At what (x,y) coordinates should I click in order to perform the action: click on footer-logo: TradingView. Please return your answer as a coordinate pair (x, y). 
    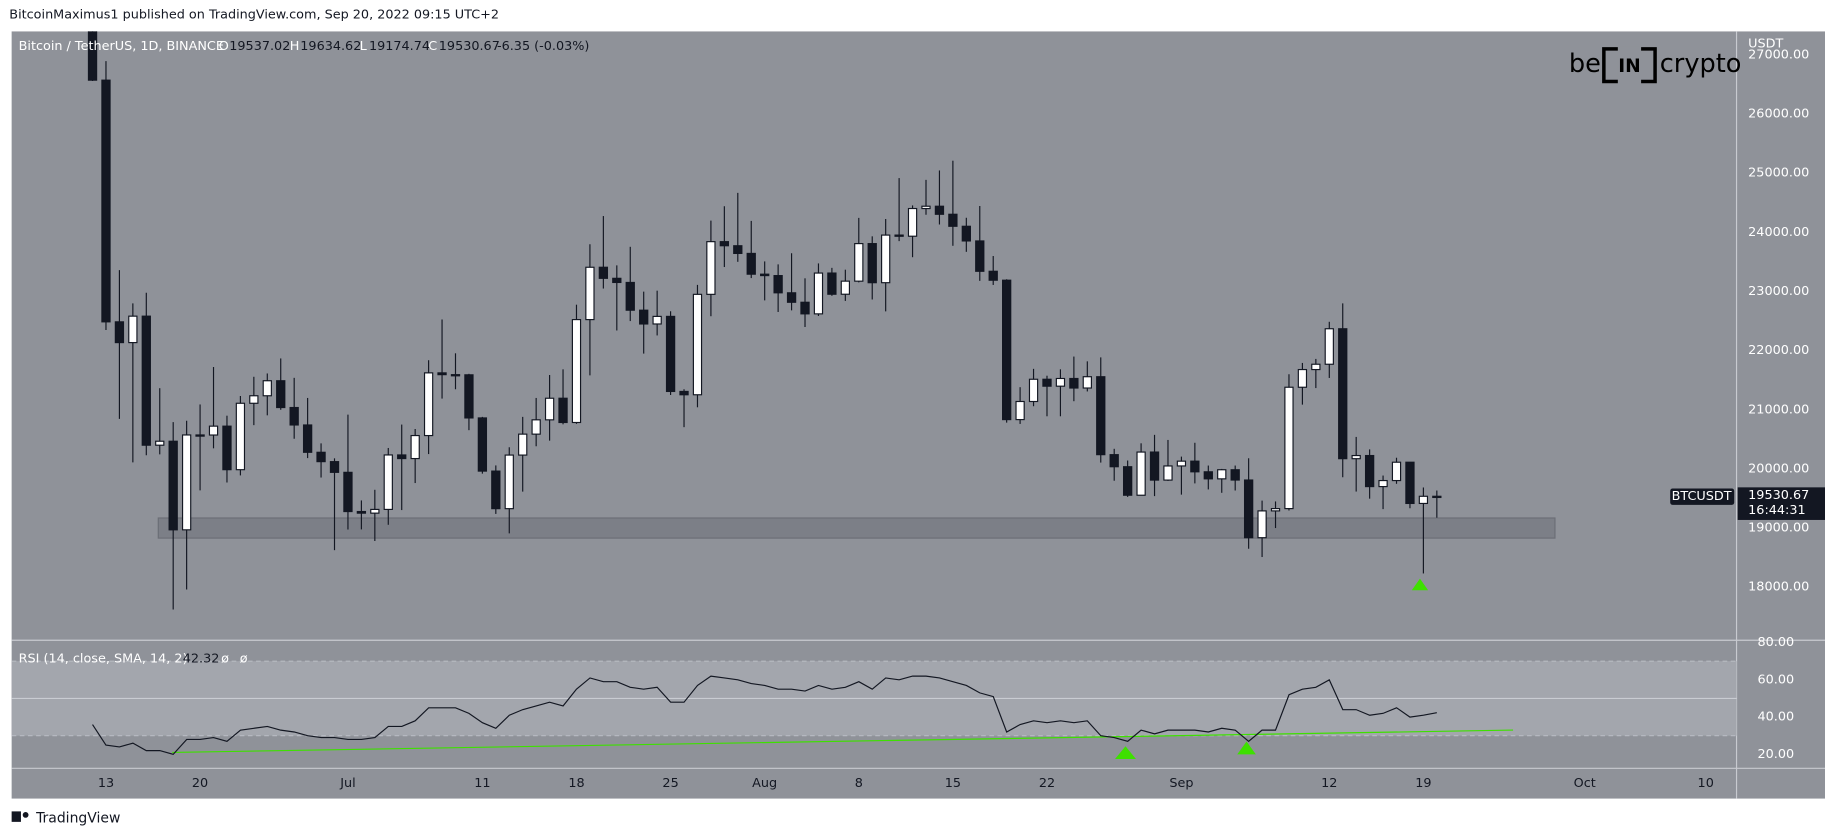
    Looking at the image, I should click on (65, 818).